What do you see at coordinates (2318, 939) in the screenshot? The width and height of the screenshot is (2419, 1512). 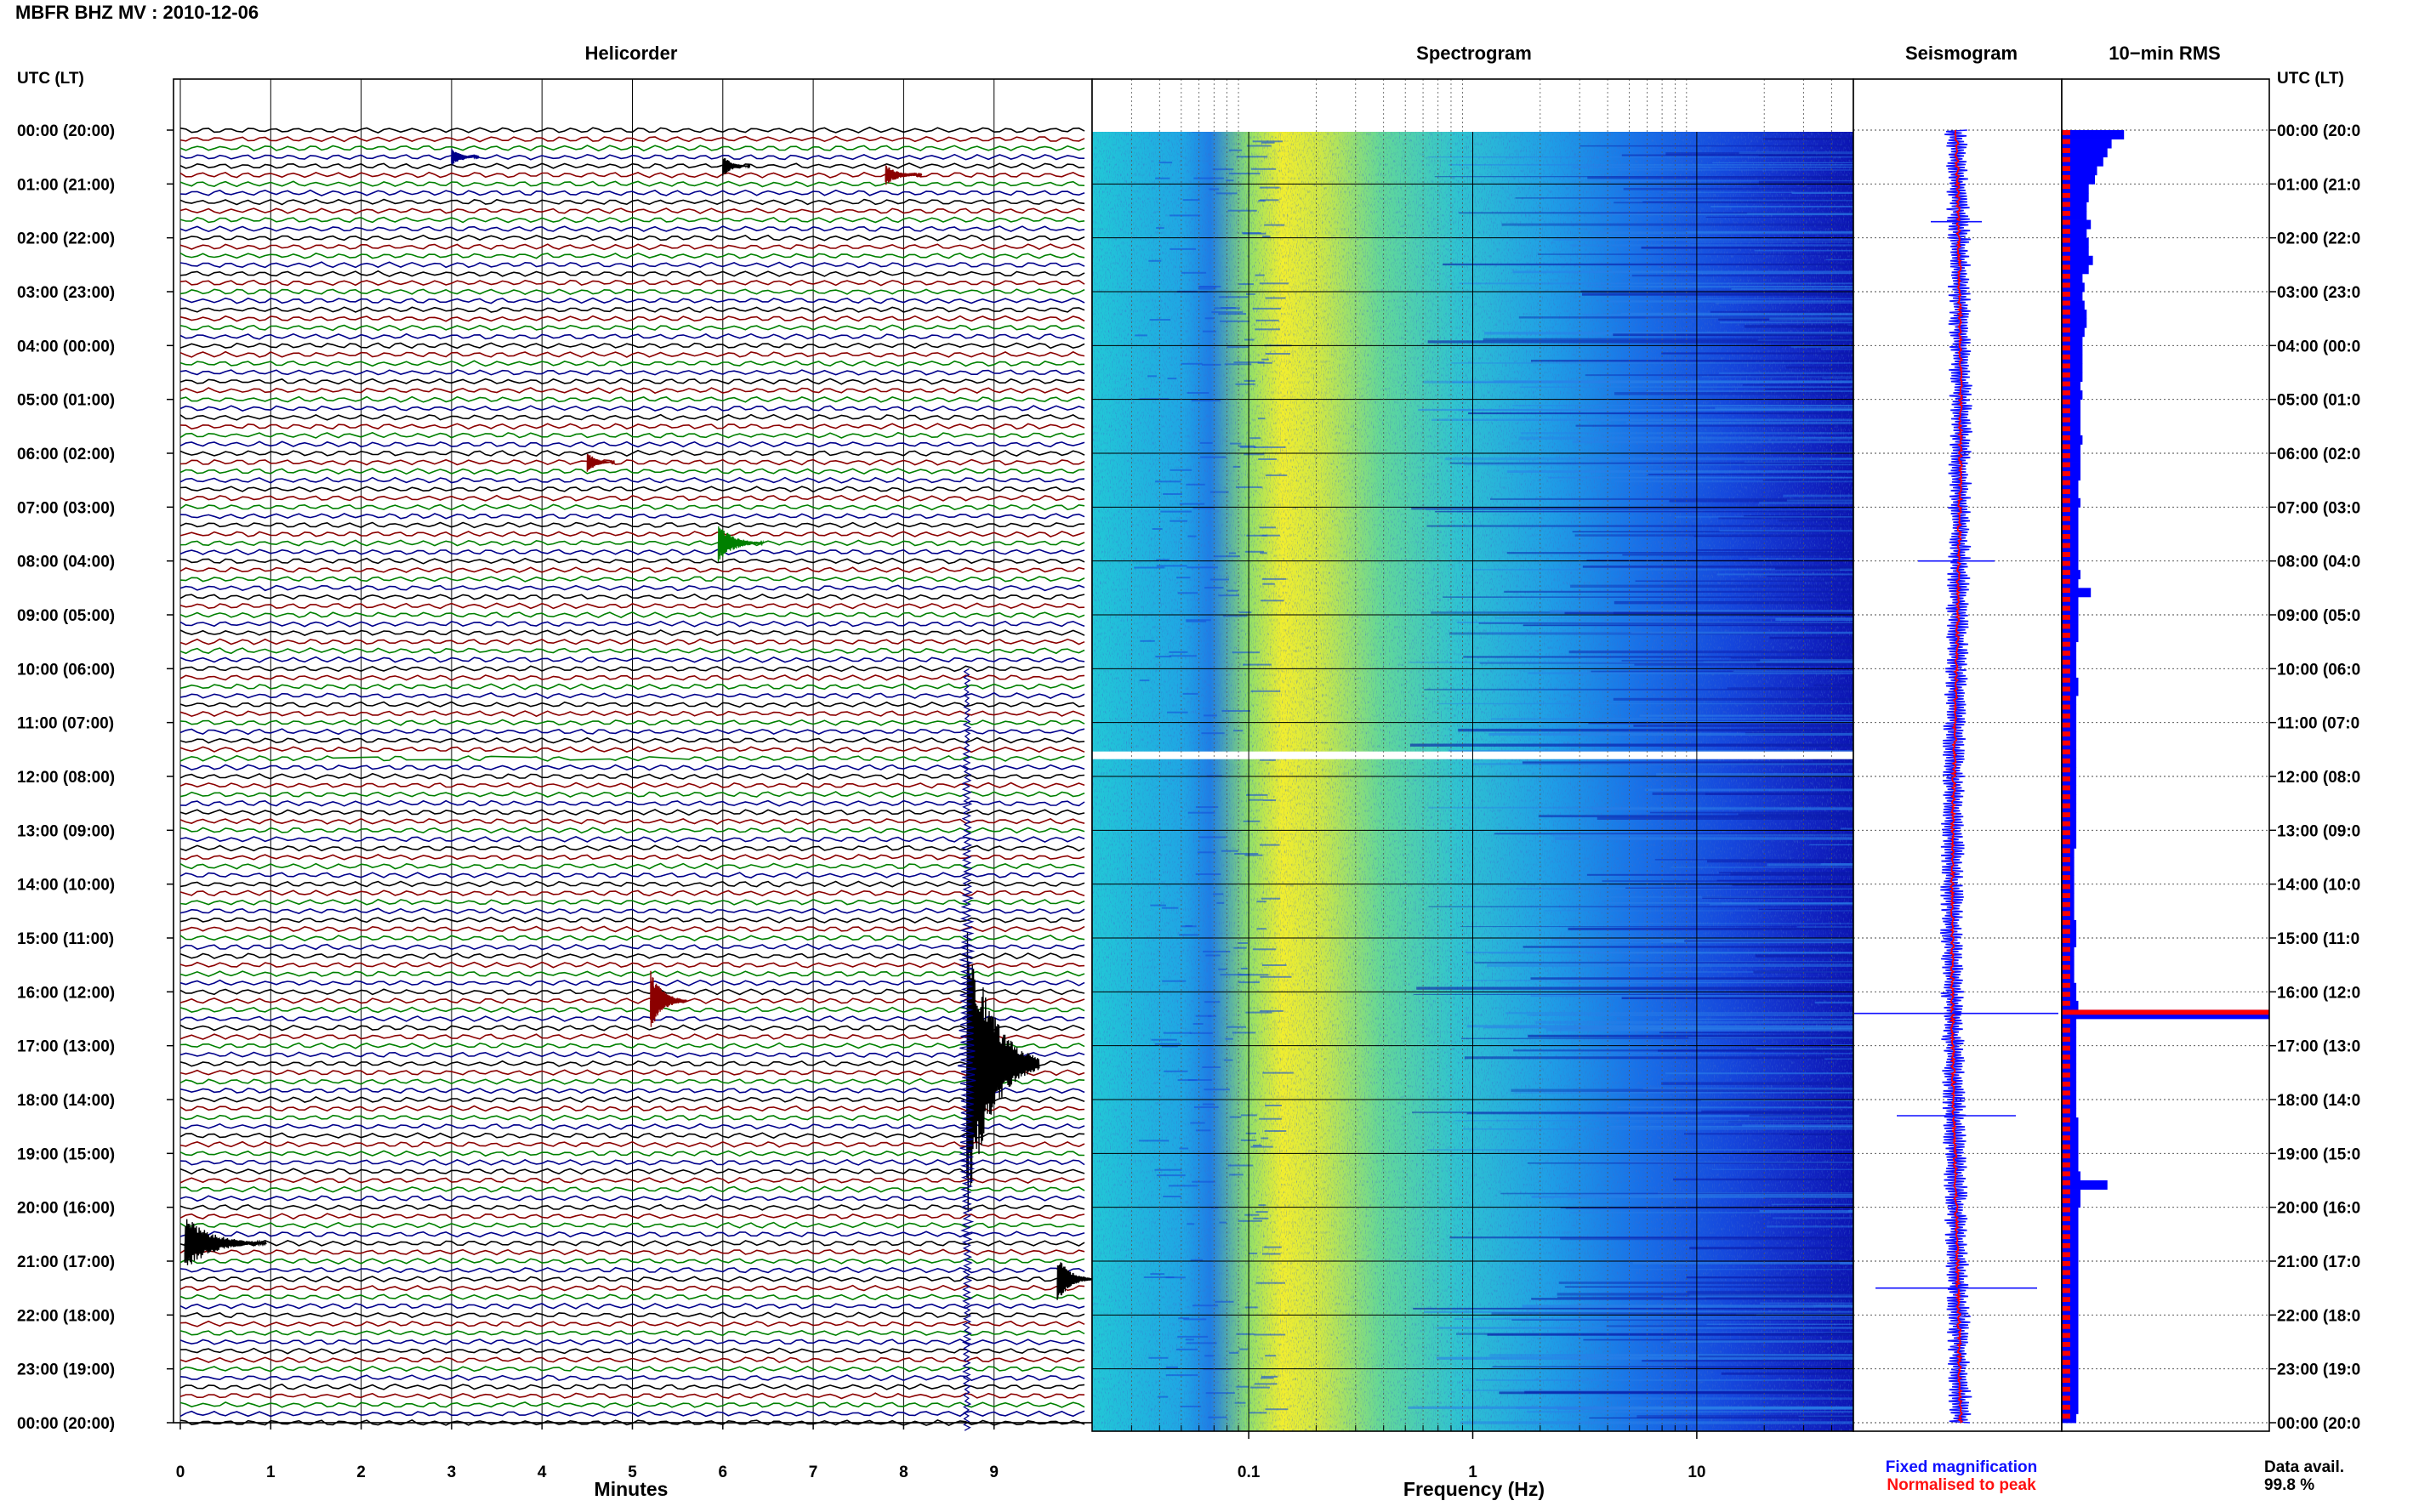 I see `time-tick-right: 15:00 (11:0` at bounding box center [2318, 939].